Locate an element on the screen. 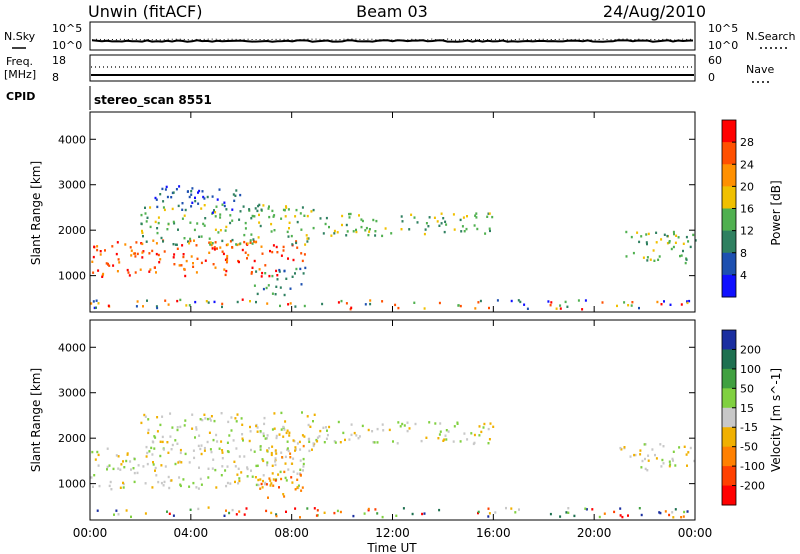 The height and width of the screenshot is (554, 800). power-ytick-label: 4000 is located at coordinates (72, 139).